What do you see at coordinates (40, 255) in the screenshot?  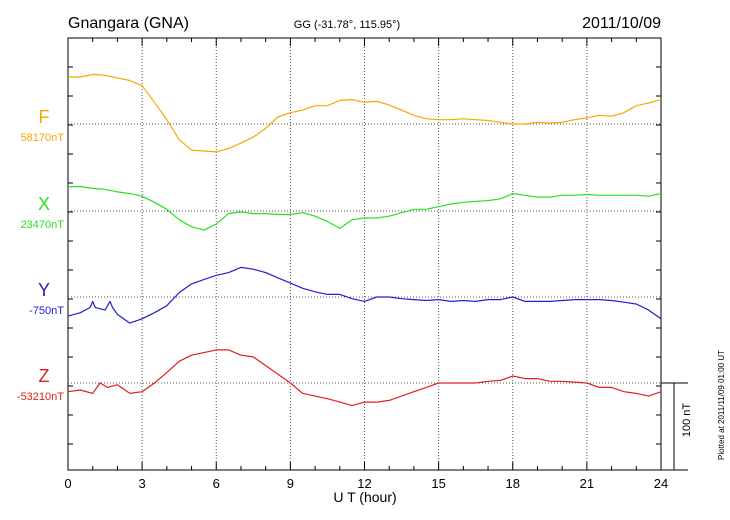 I see `series-labels: F 58170nT X 23470nT Y -750nT Z -53210nT` at bounding box center [40, 255].